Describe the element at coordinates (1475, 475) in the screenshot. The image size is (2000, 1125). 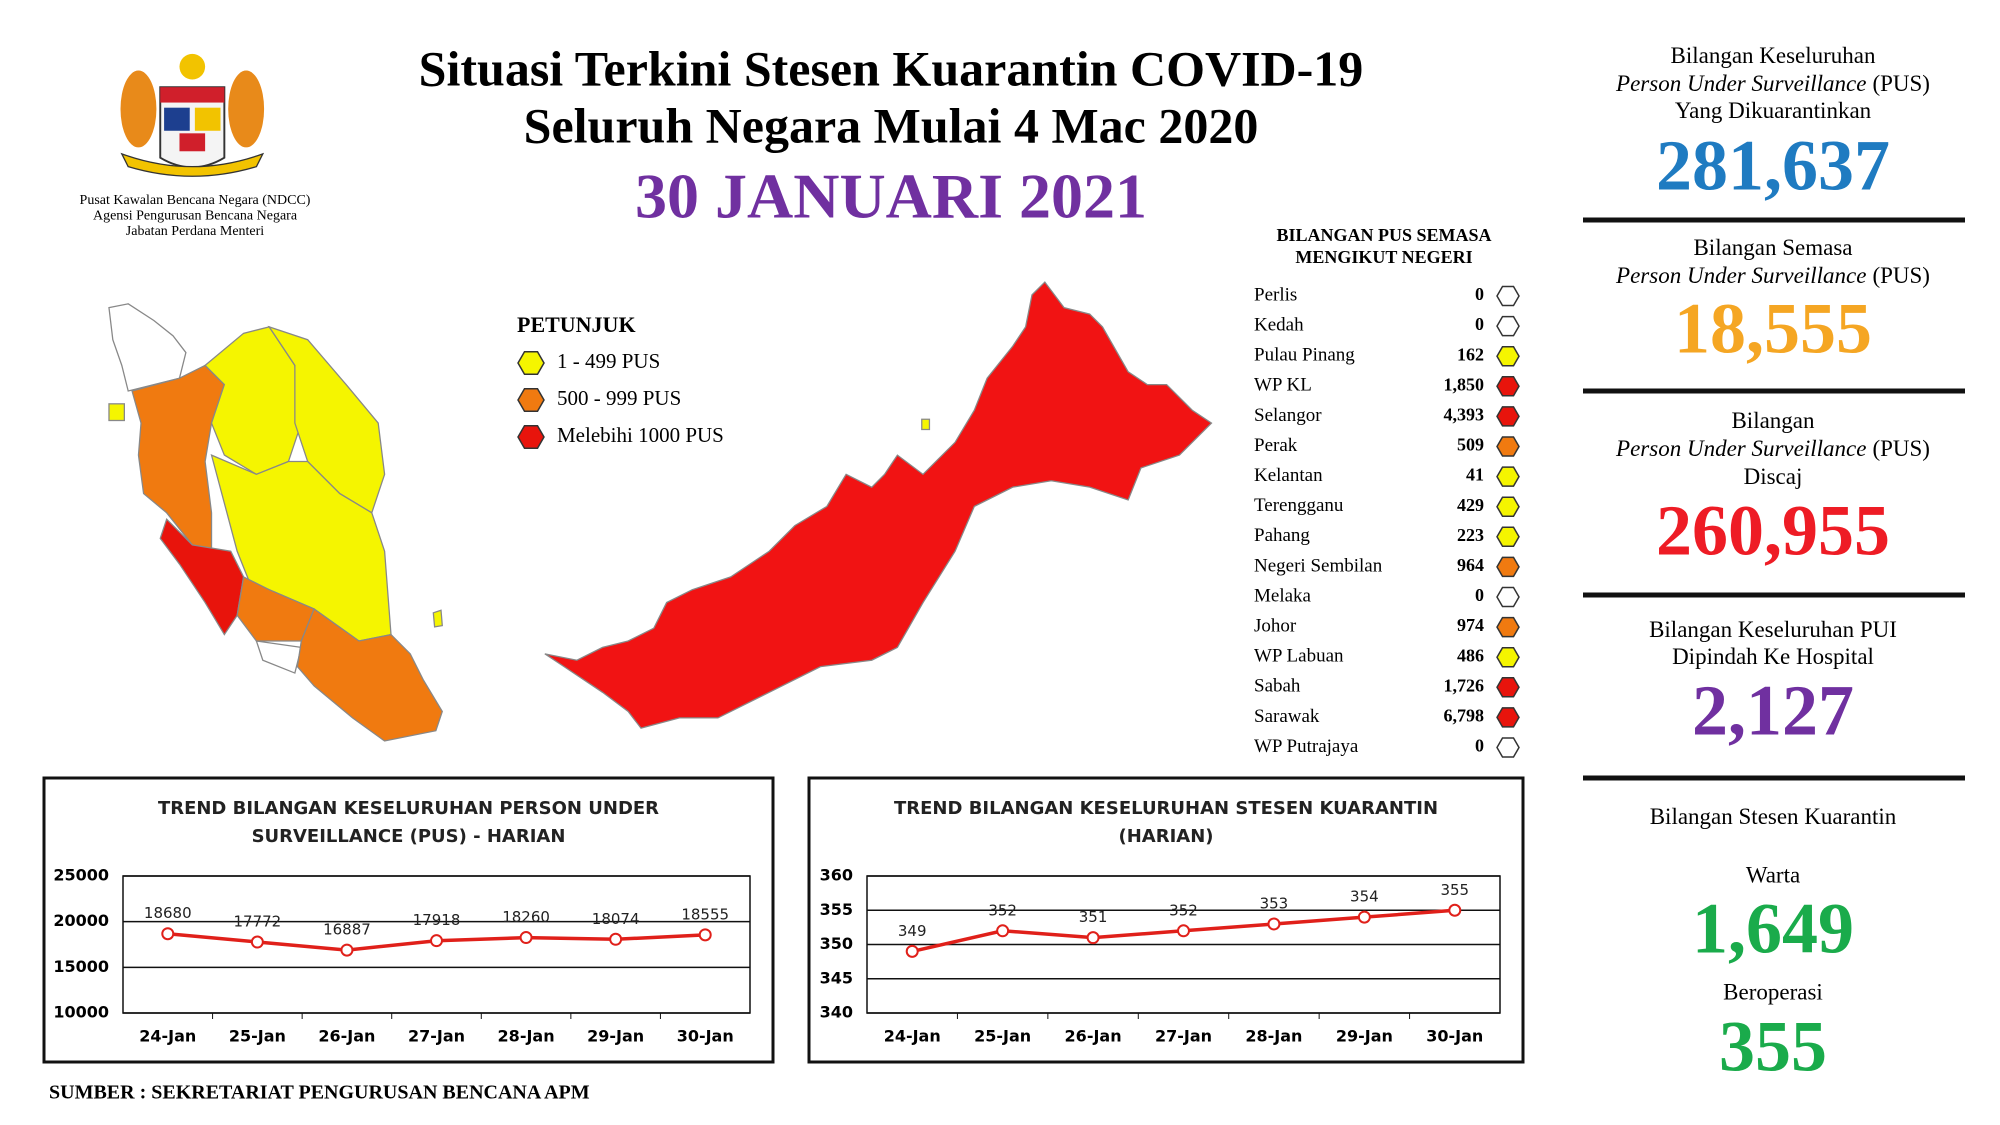
I see `state-value: 41` at that location.